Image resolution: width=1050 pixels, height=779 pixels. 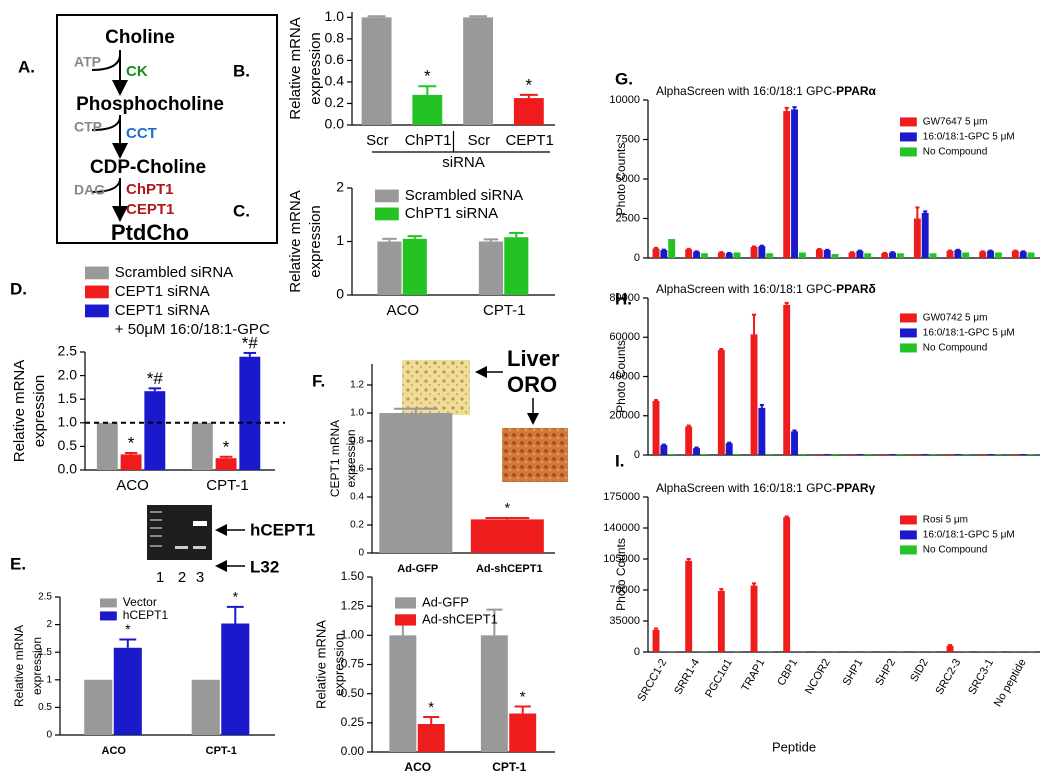 What do you see at coordinates (18, 288) in the screenshot?
I see `panel-label: D.` at bounding box center [18, 288].